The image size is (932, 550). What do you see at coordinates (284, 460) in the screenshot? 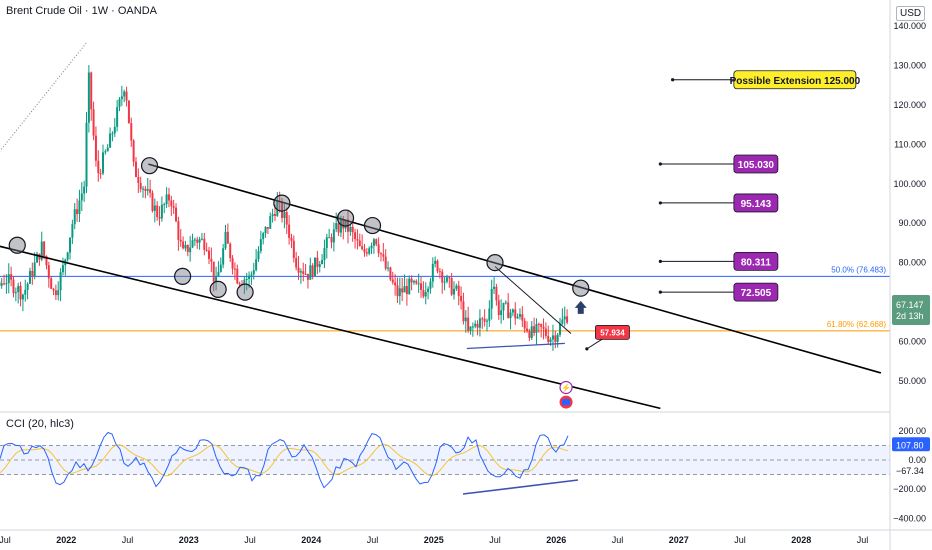
I see `cci-line` at bounding box center [284, 460].